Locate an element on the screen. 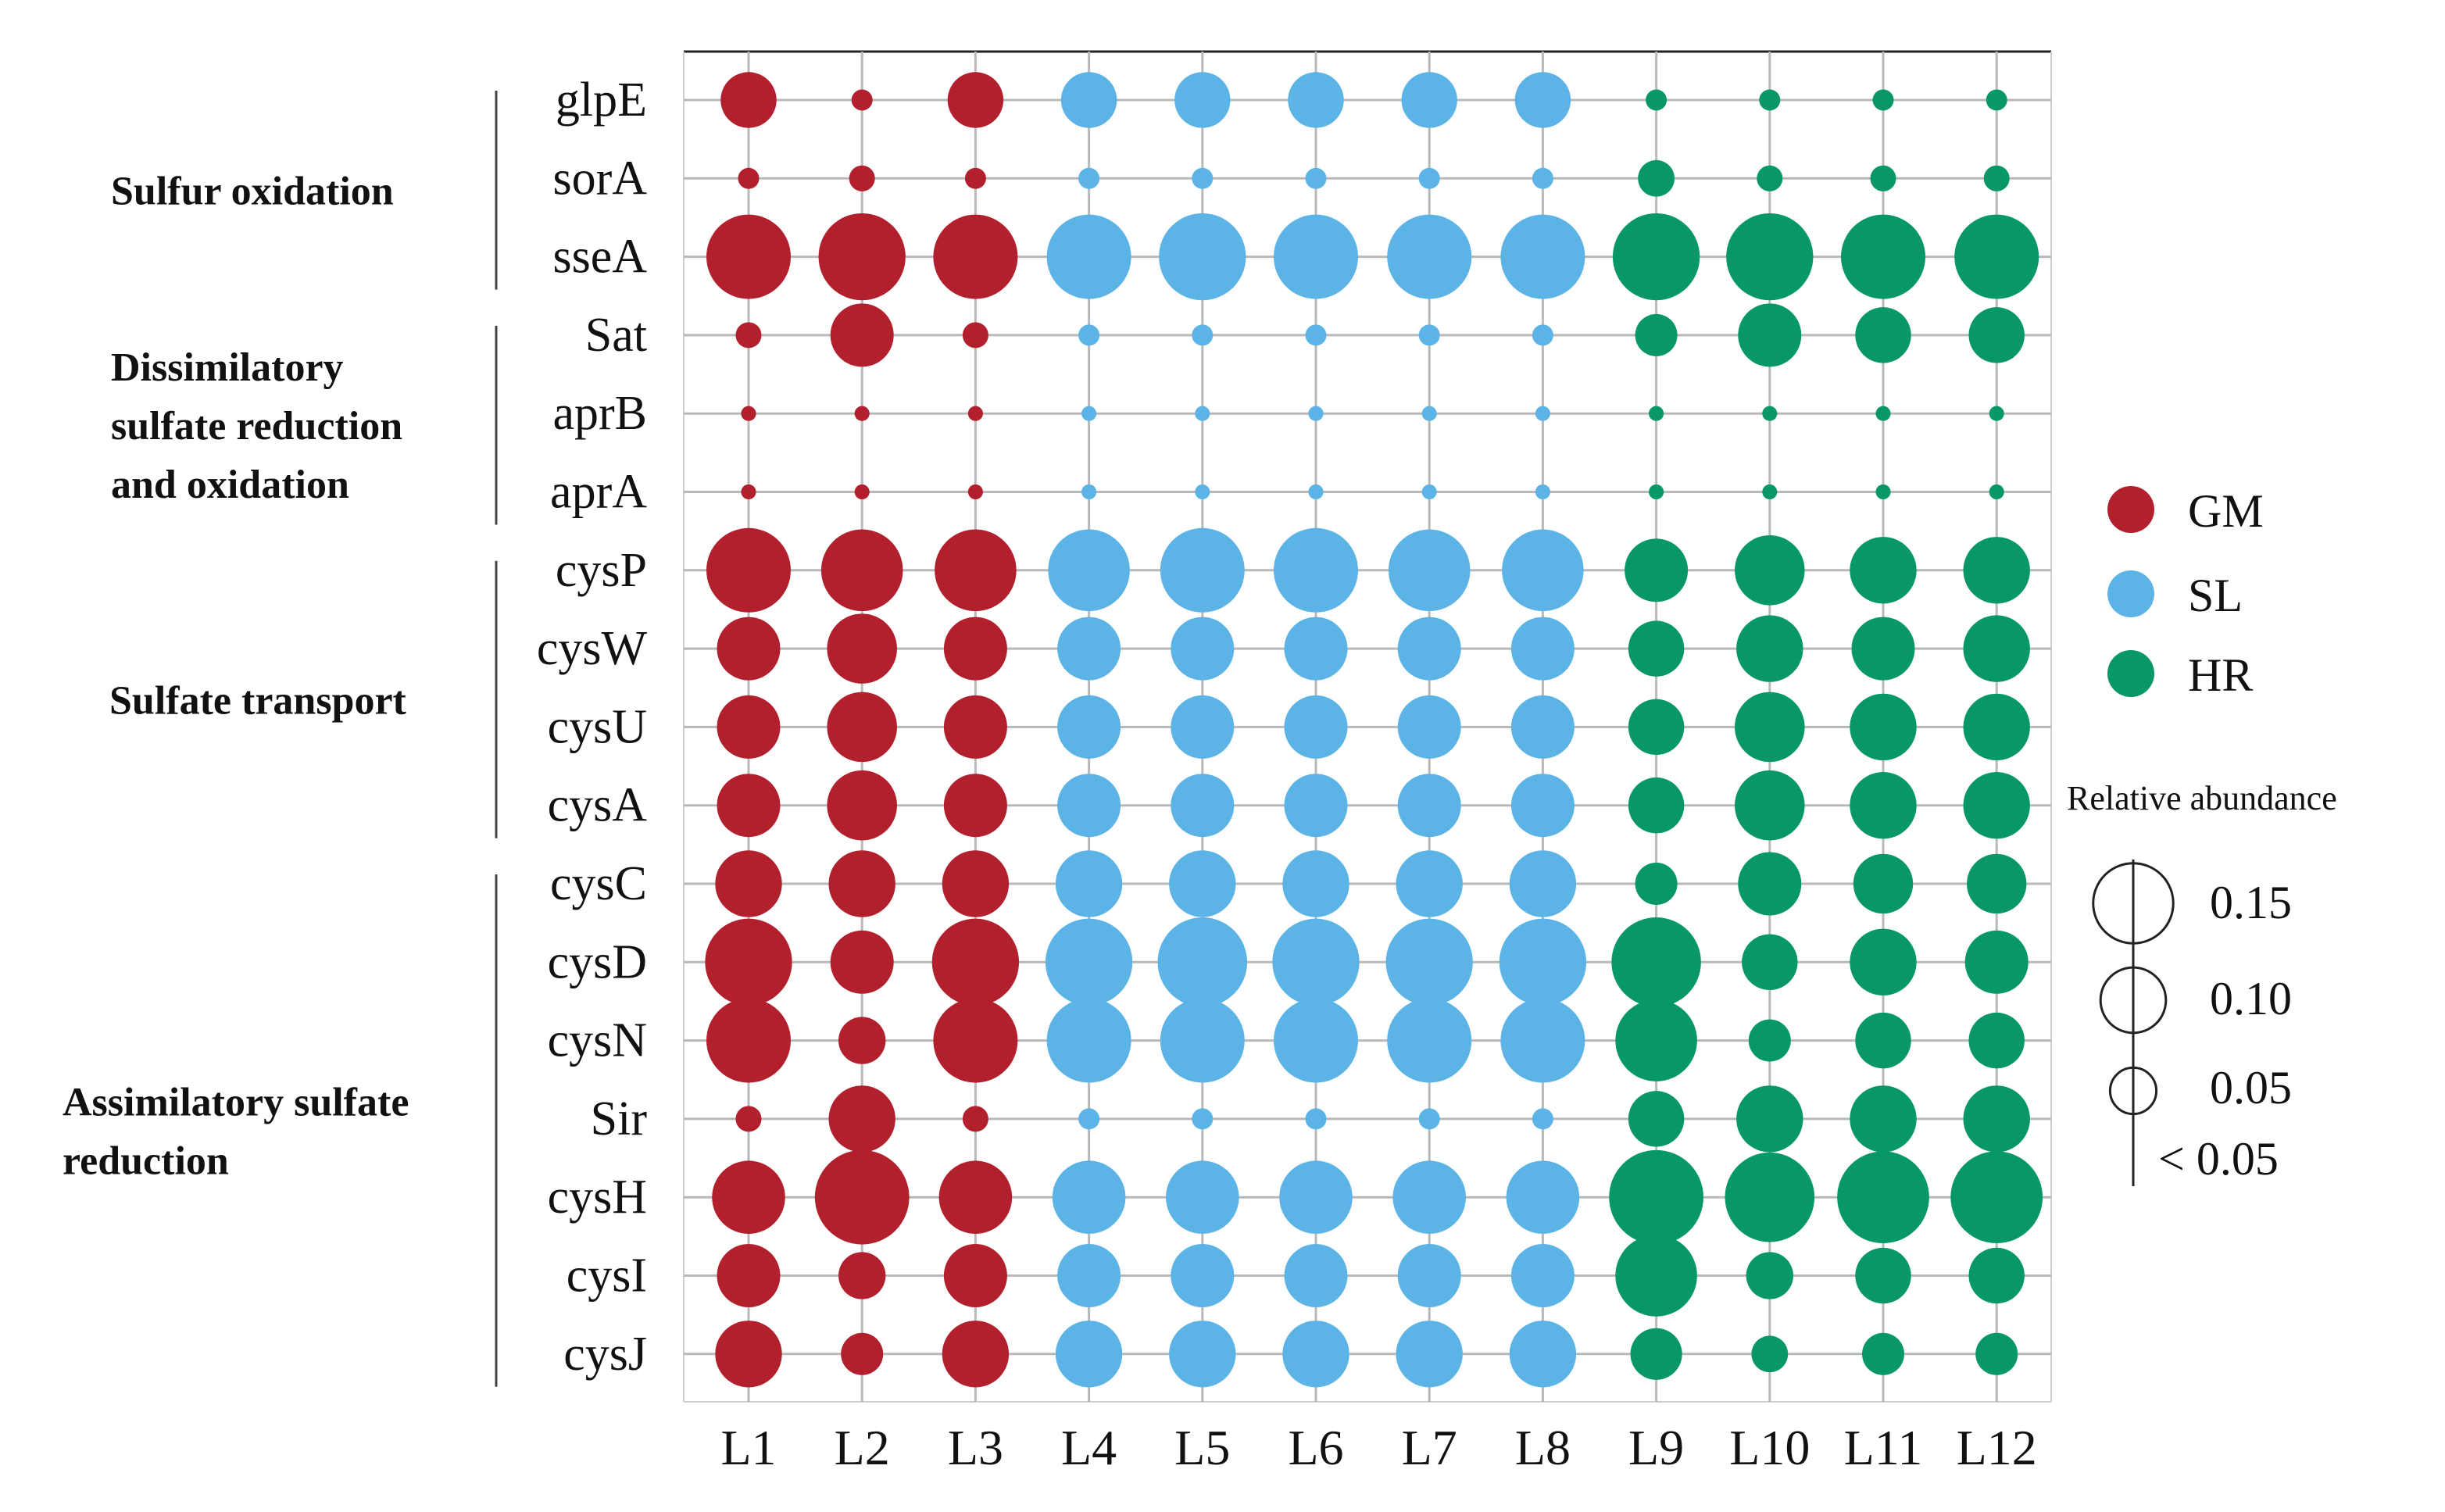 This screenshot has width=2445, height=1512. legend-label: GM is located at coordinates (2226, 511).